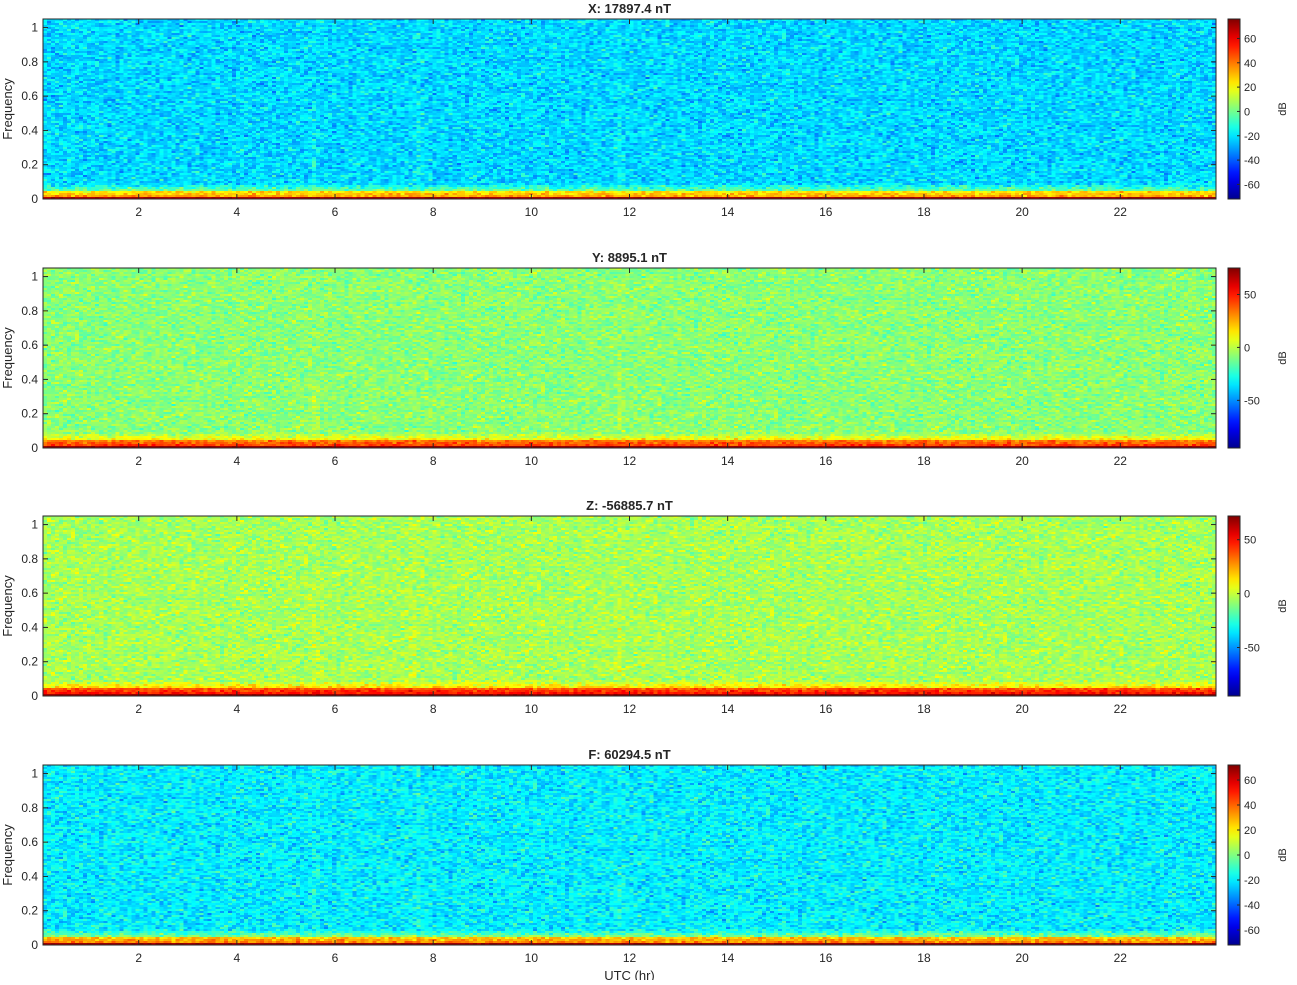 Image resolution: width=1297 pixels, height=985 pixels. Describe the element at coordinates (629, 505) in the screenshot. I see `panel-title: Z: -56885.7 nT` at that location.